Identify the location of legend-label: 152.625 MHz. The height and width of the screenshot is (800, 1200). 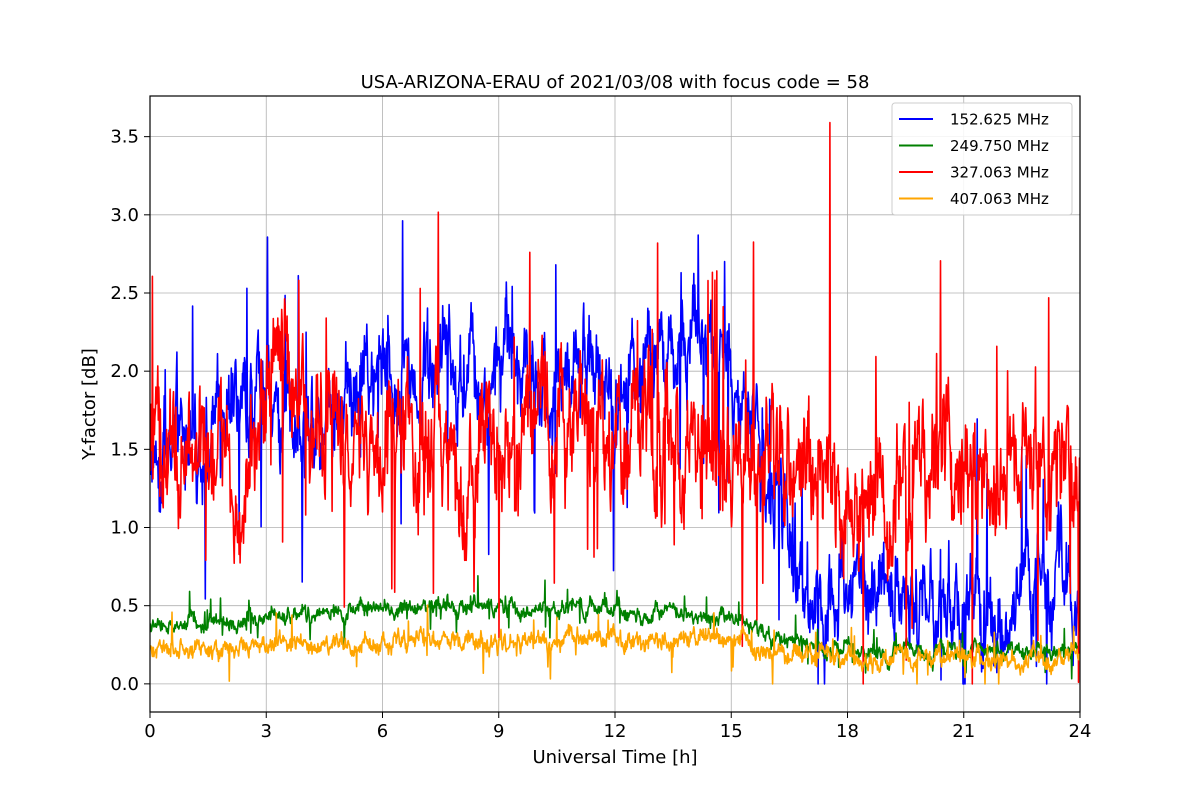
(999, 120).